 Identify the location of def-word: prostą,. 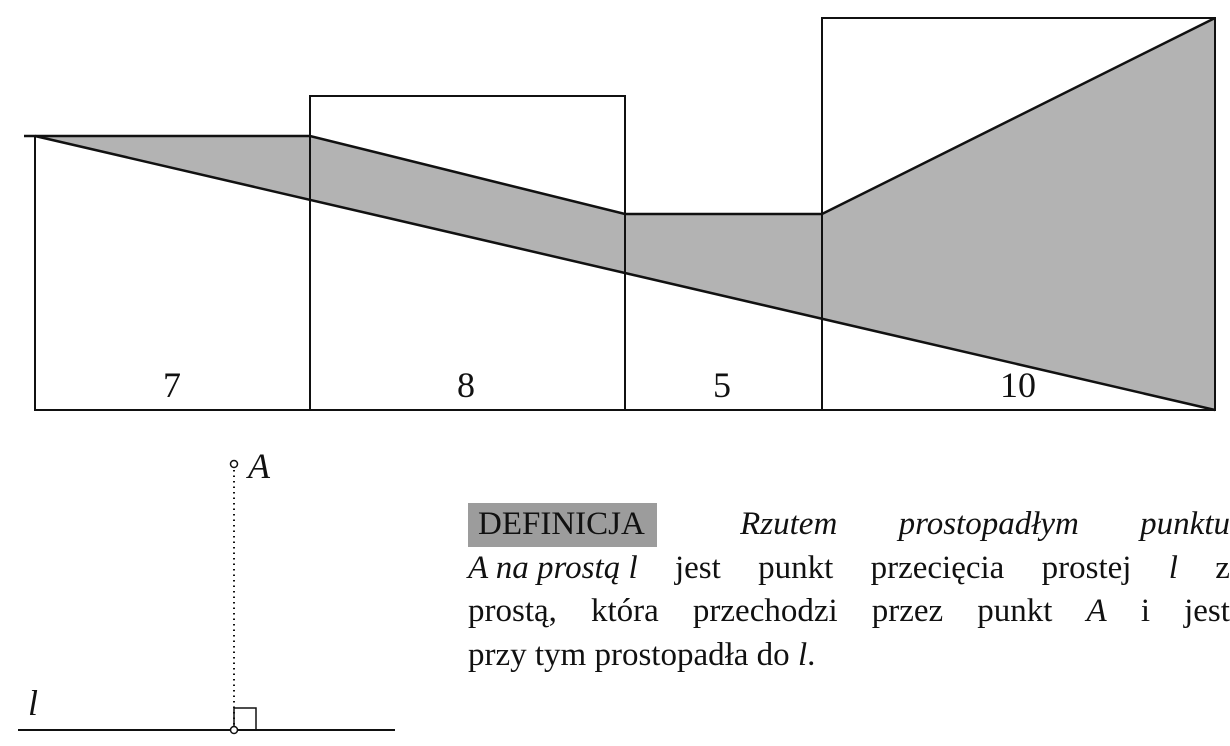
(512, 611).